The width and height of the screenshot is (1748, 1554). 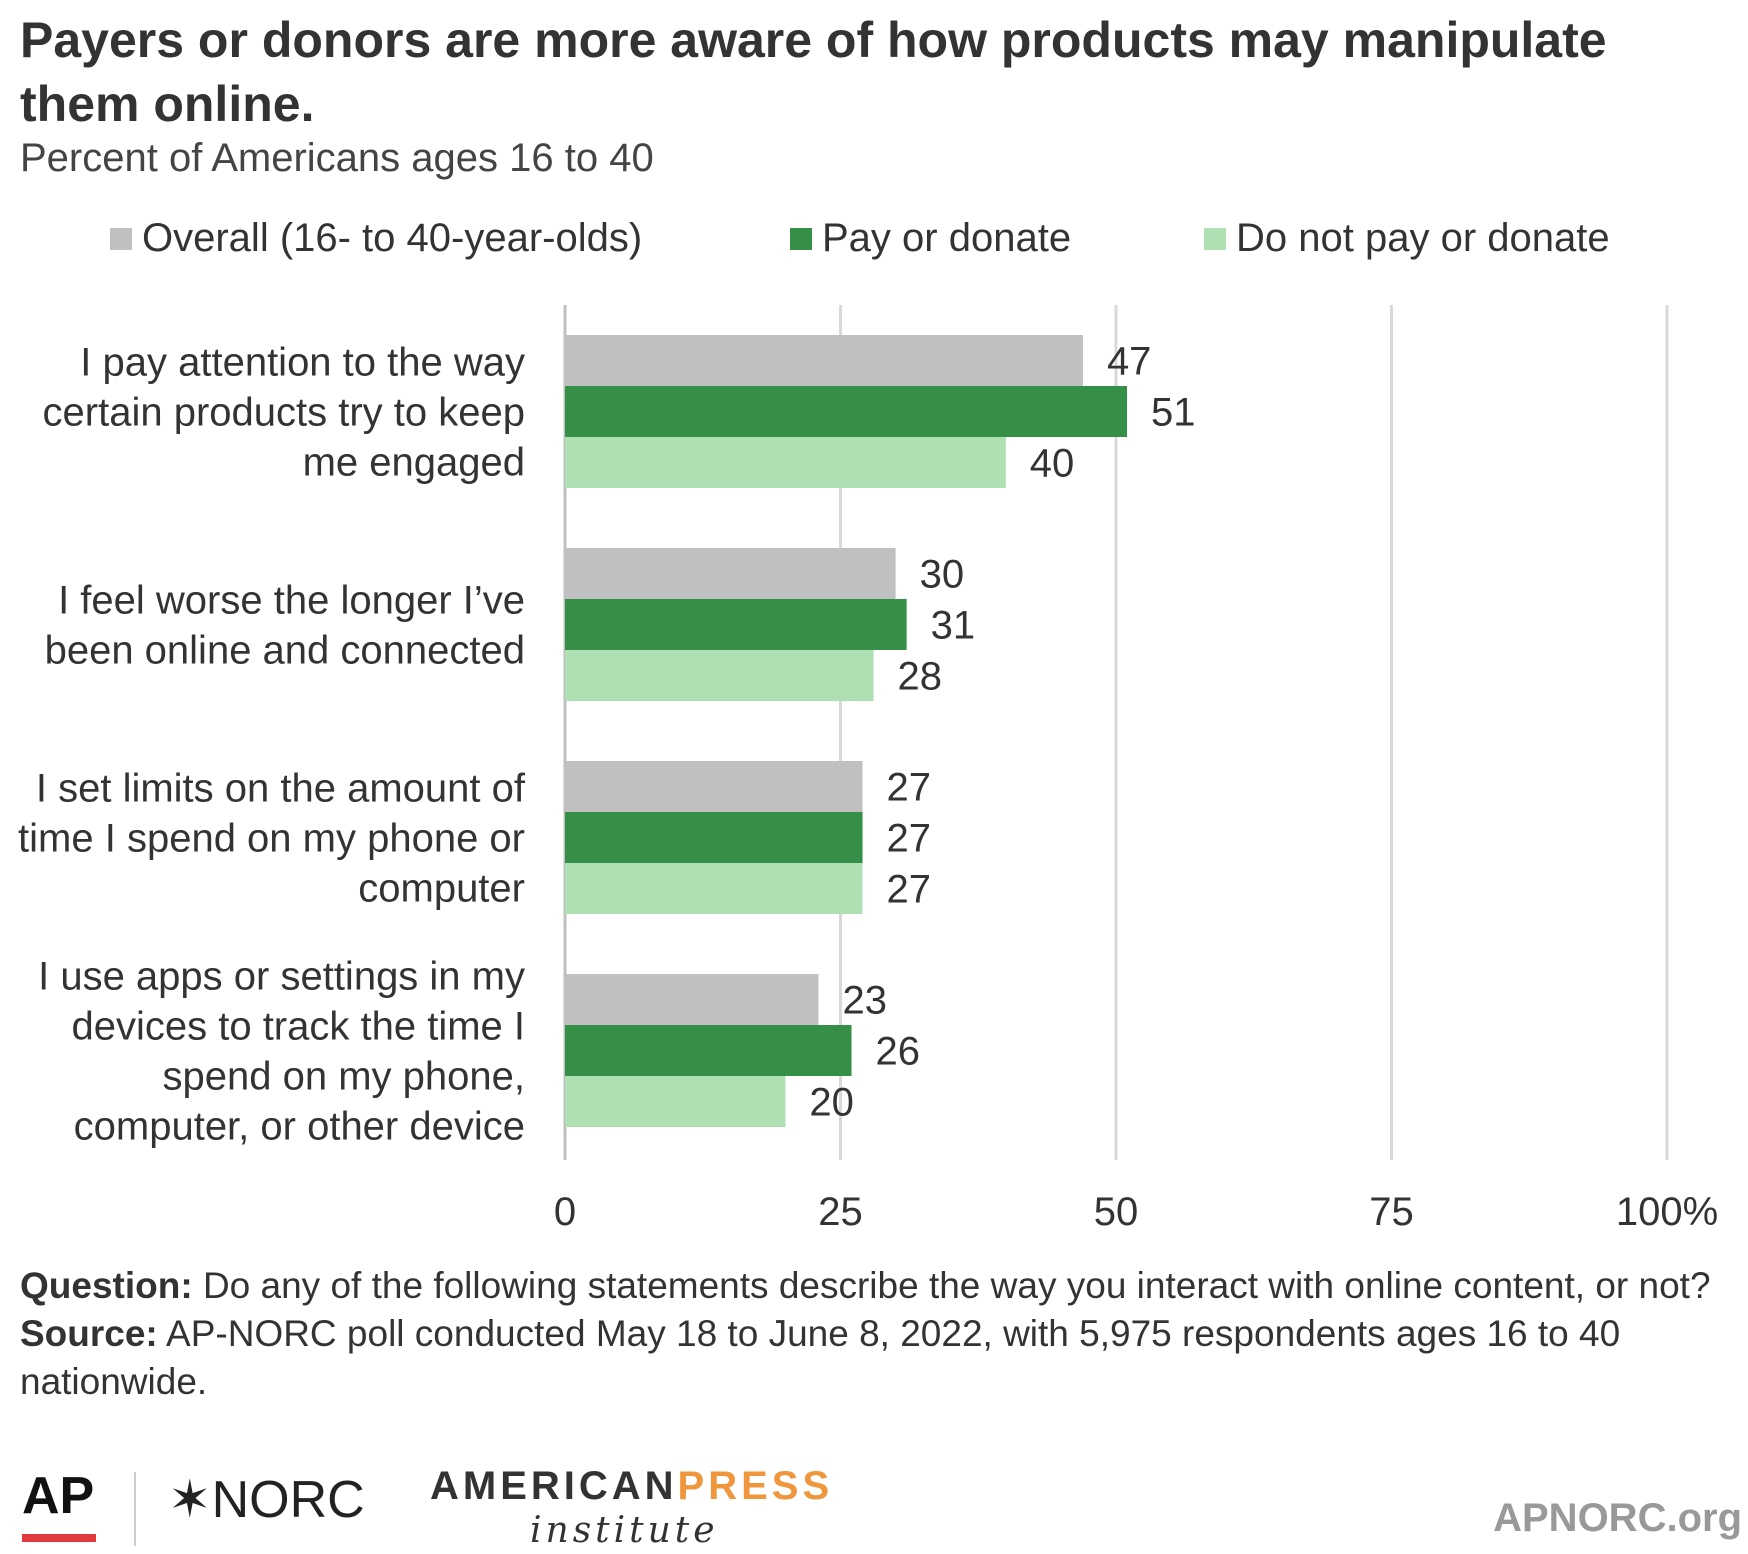 What do you see at coordinates (1173, 413) in the screenshot?
I see `bar-value-label: 51` at bounding box center [1173, 413].